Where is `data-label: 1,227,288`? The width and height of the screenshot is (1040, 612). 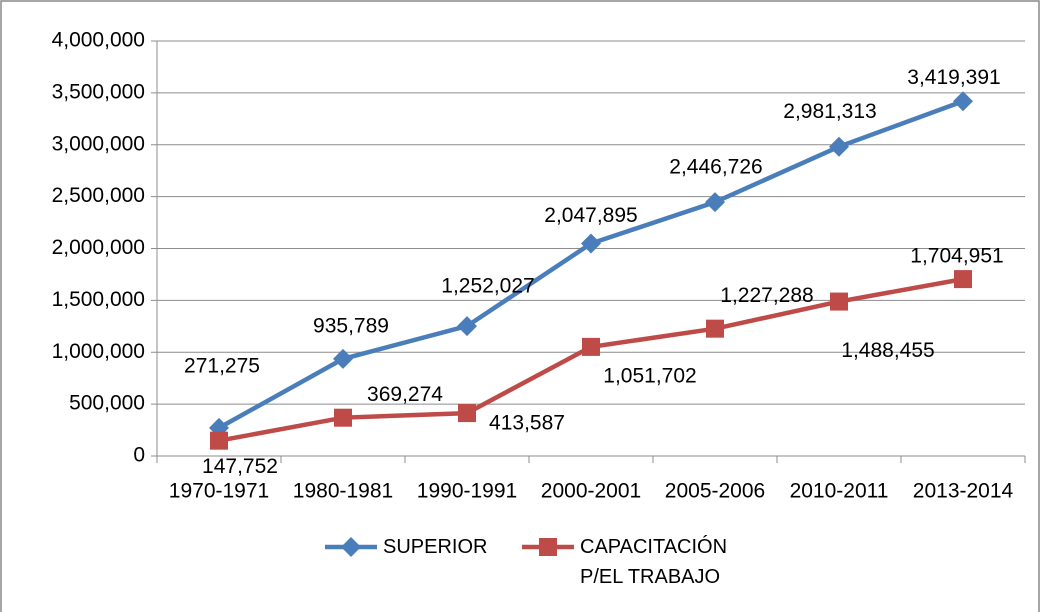 data-label: 1,227,288 is located at coordinates (766, 295).